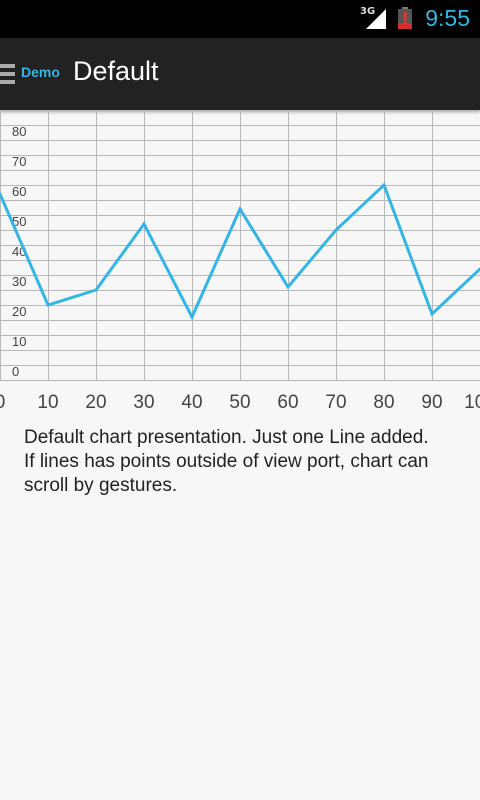 This screenshot has width=480, height=800. What do you see at coordinates (47, 402) in the screenshot?
I see `x-tick-label: 10` at bounding box center [47, 402].